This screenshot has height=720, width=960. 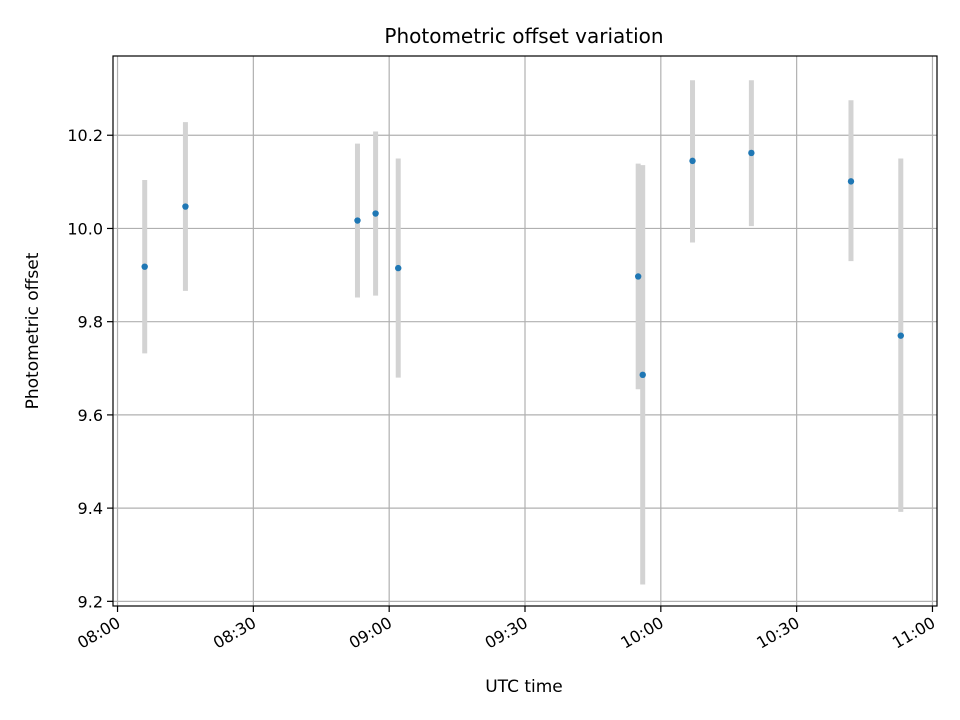 I want to click on y-tick-label: 10.0, so click(x=85, y=228).